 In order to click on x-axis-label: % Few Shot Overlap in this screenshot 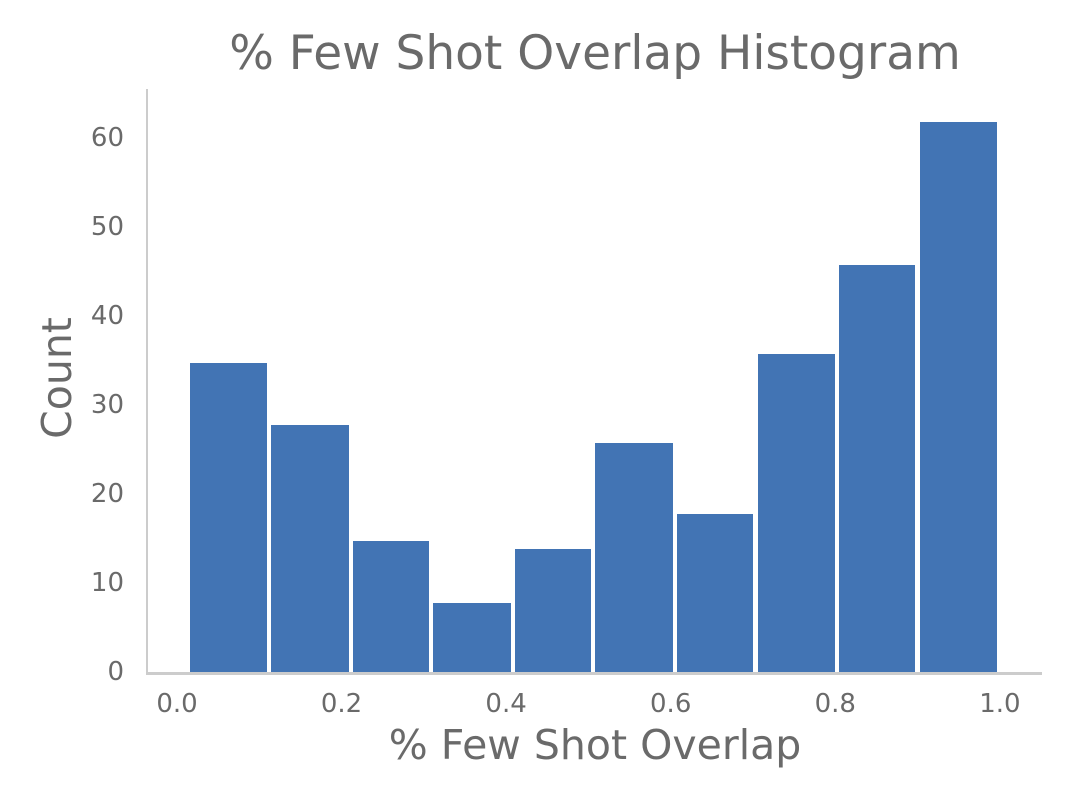, I will do `click(595, 745)`.